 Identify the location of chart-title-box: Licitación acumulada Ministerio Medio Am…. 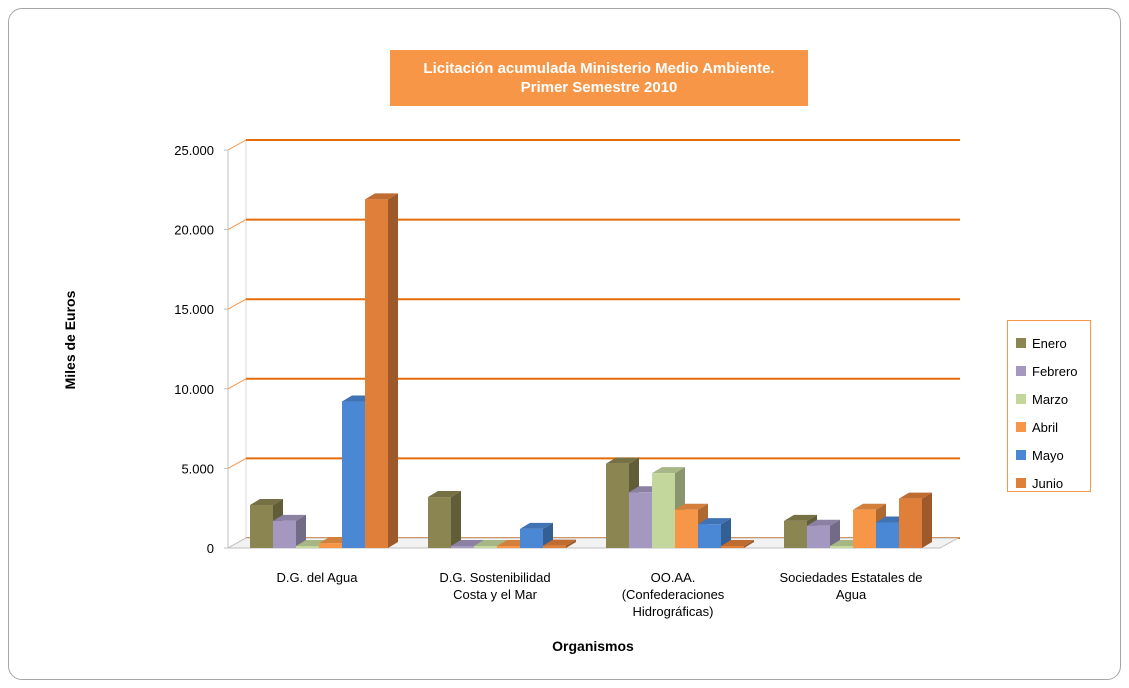
(599, 78).